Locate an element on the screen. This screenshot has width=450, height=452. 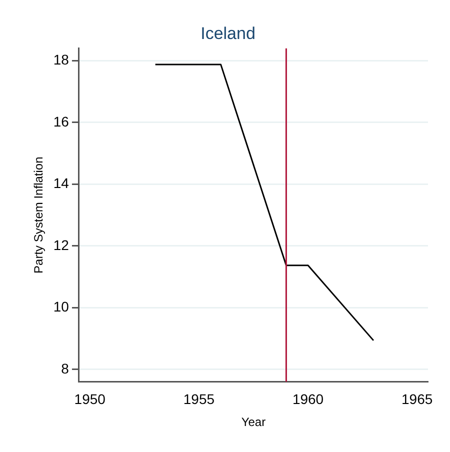
y-tick-label: 10 is located at coordinates (61, 306).